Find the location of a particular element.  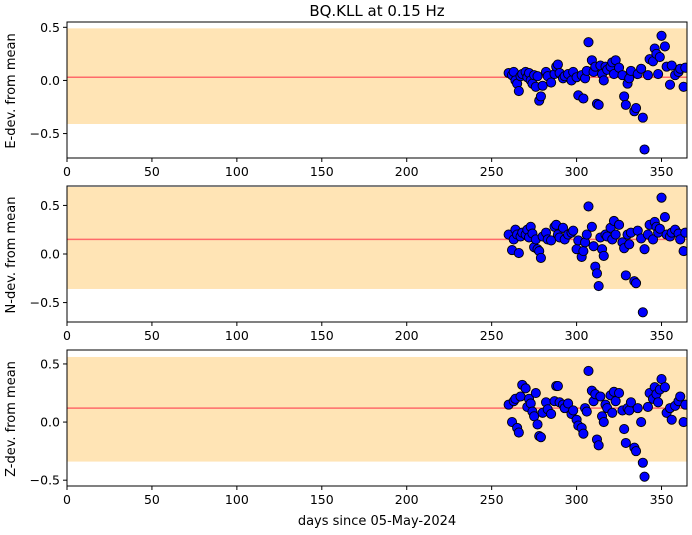

z-xtick-label: 100 is located at coordinates (237, 499).